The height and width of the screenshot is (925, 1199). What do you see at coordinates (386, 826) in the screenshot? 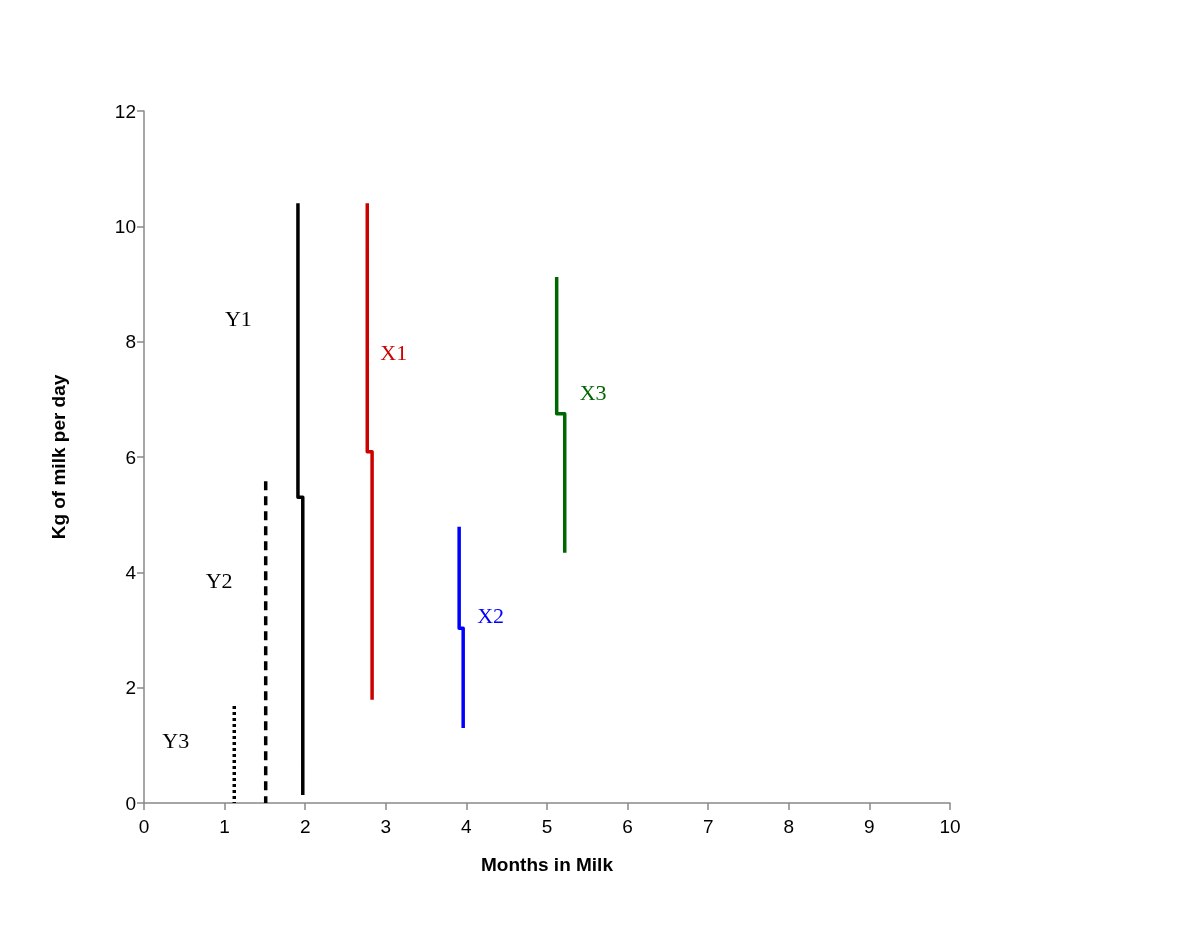
I see `x-tick-label: 3` at bounding box center [386, 826].